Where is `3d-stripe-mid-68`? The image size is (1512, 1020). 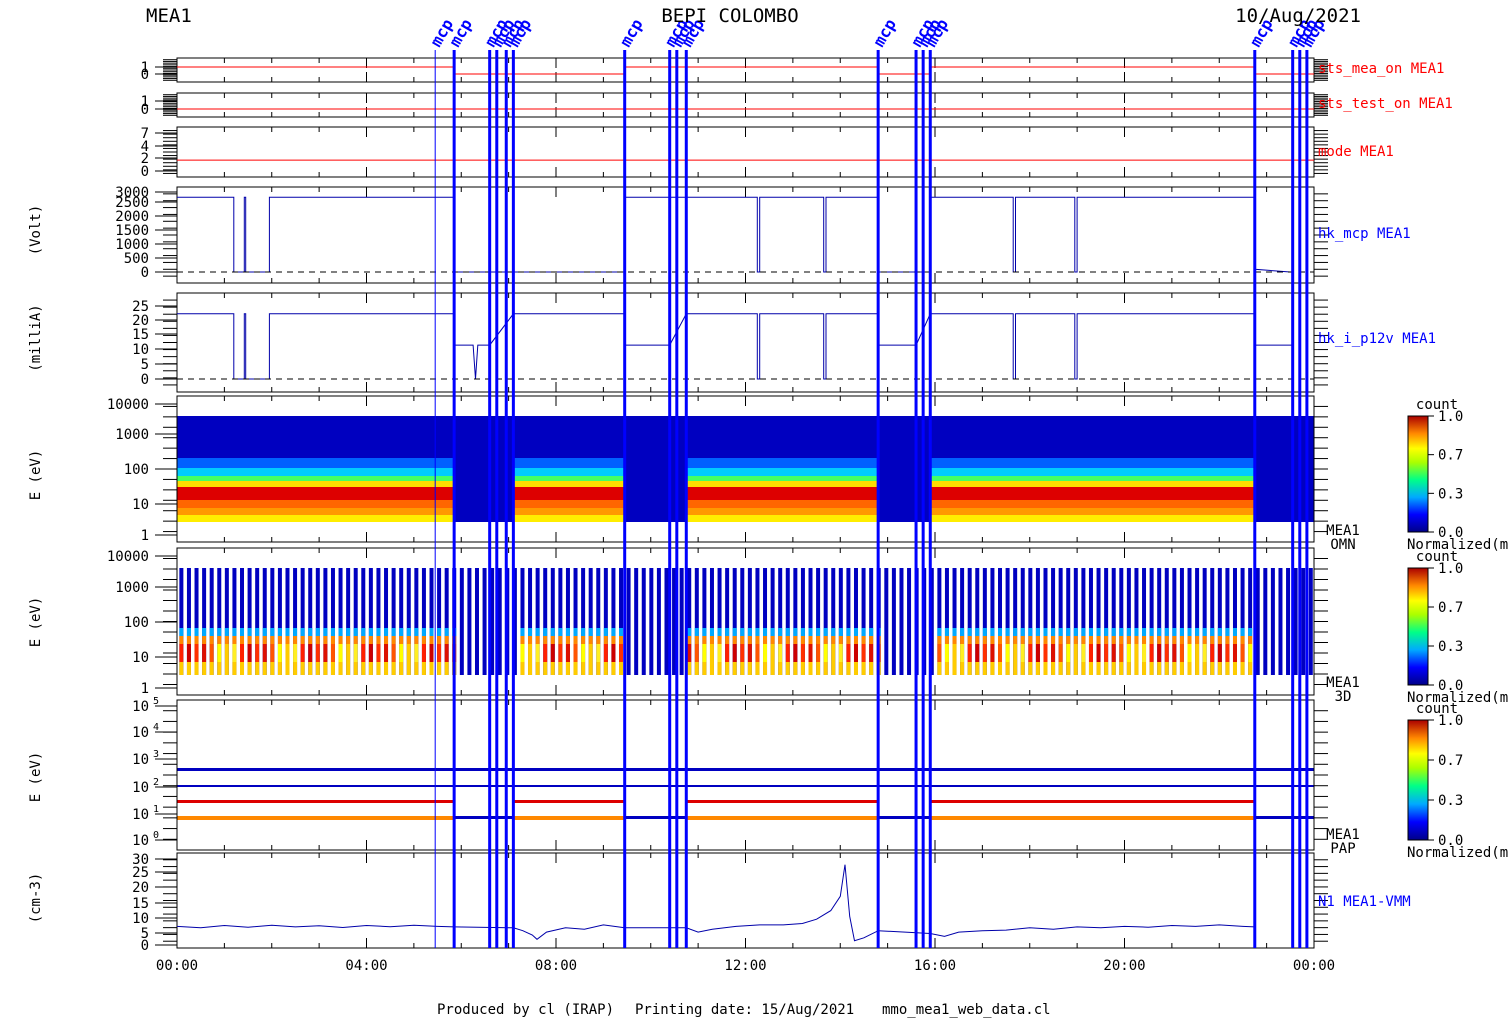 3d-stripe-mid-68 is located at coordinates (696, 632).